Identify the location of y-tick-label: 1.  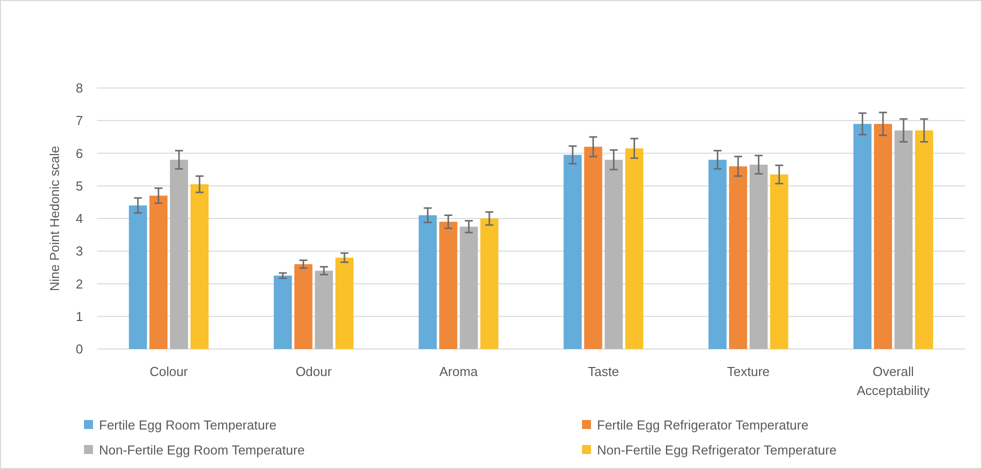
(79, 316).